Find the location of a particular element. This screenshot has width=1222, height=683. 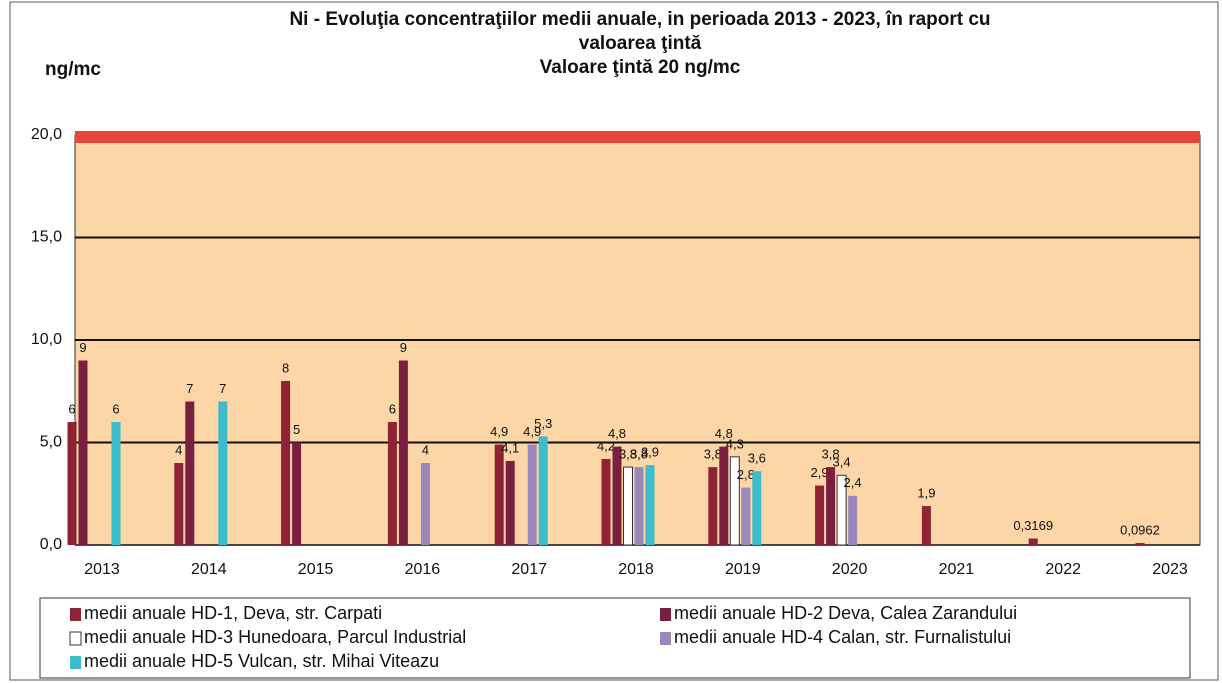

x-tick-label: 2014 is located at coordinates (209, 569).